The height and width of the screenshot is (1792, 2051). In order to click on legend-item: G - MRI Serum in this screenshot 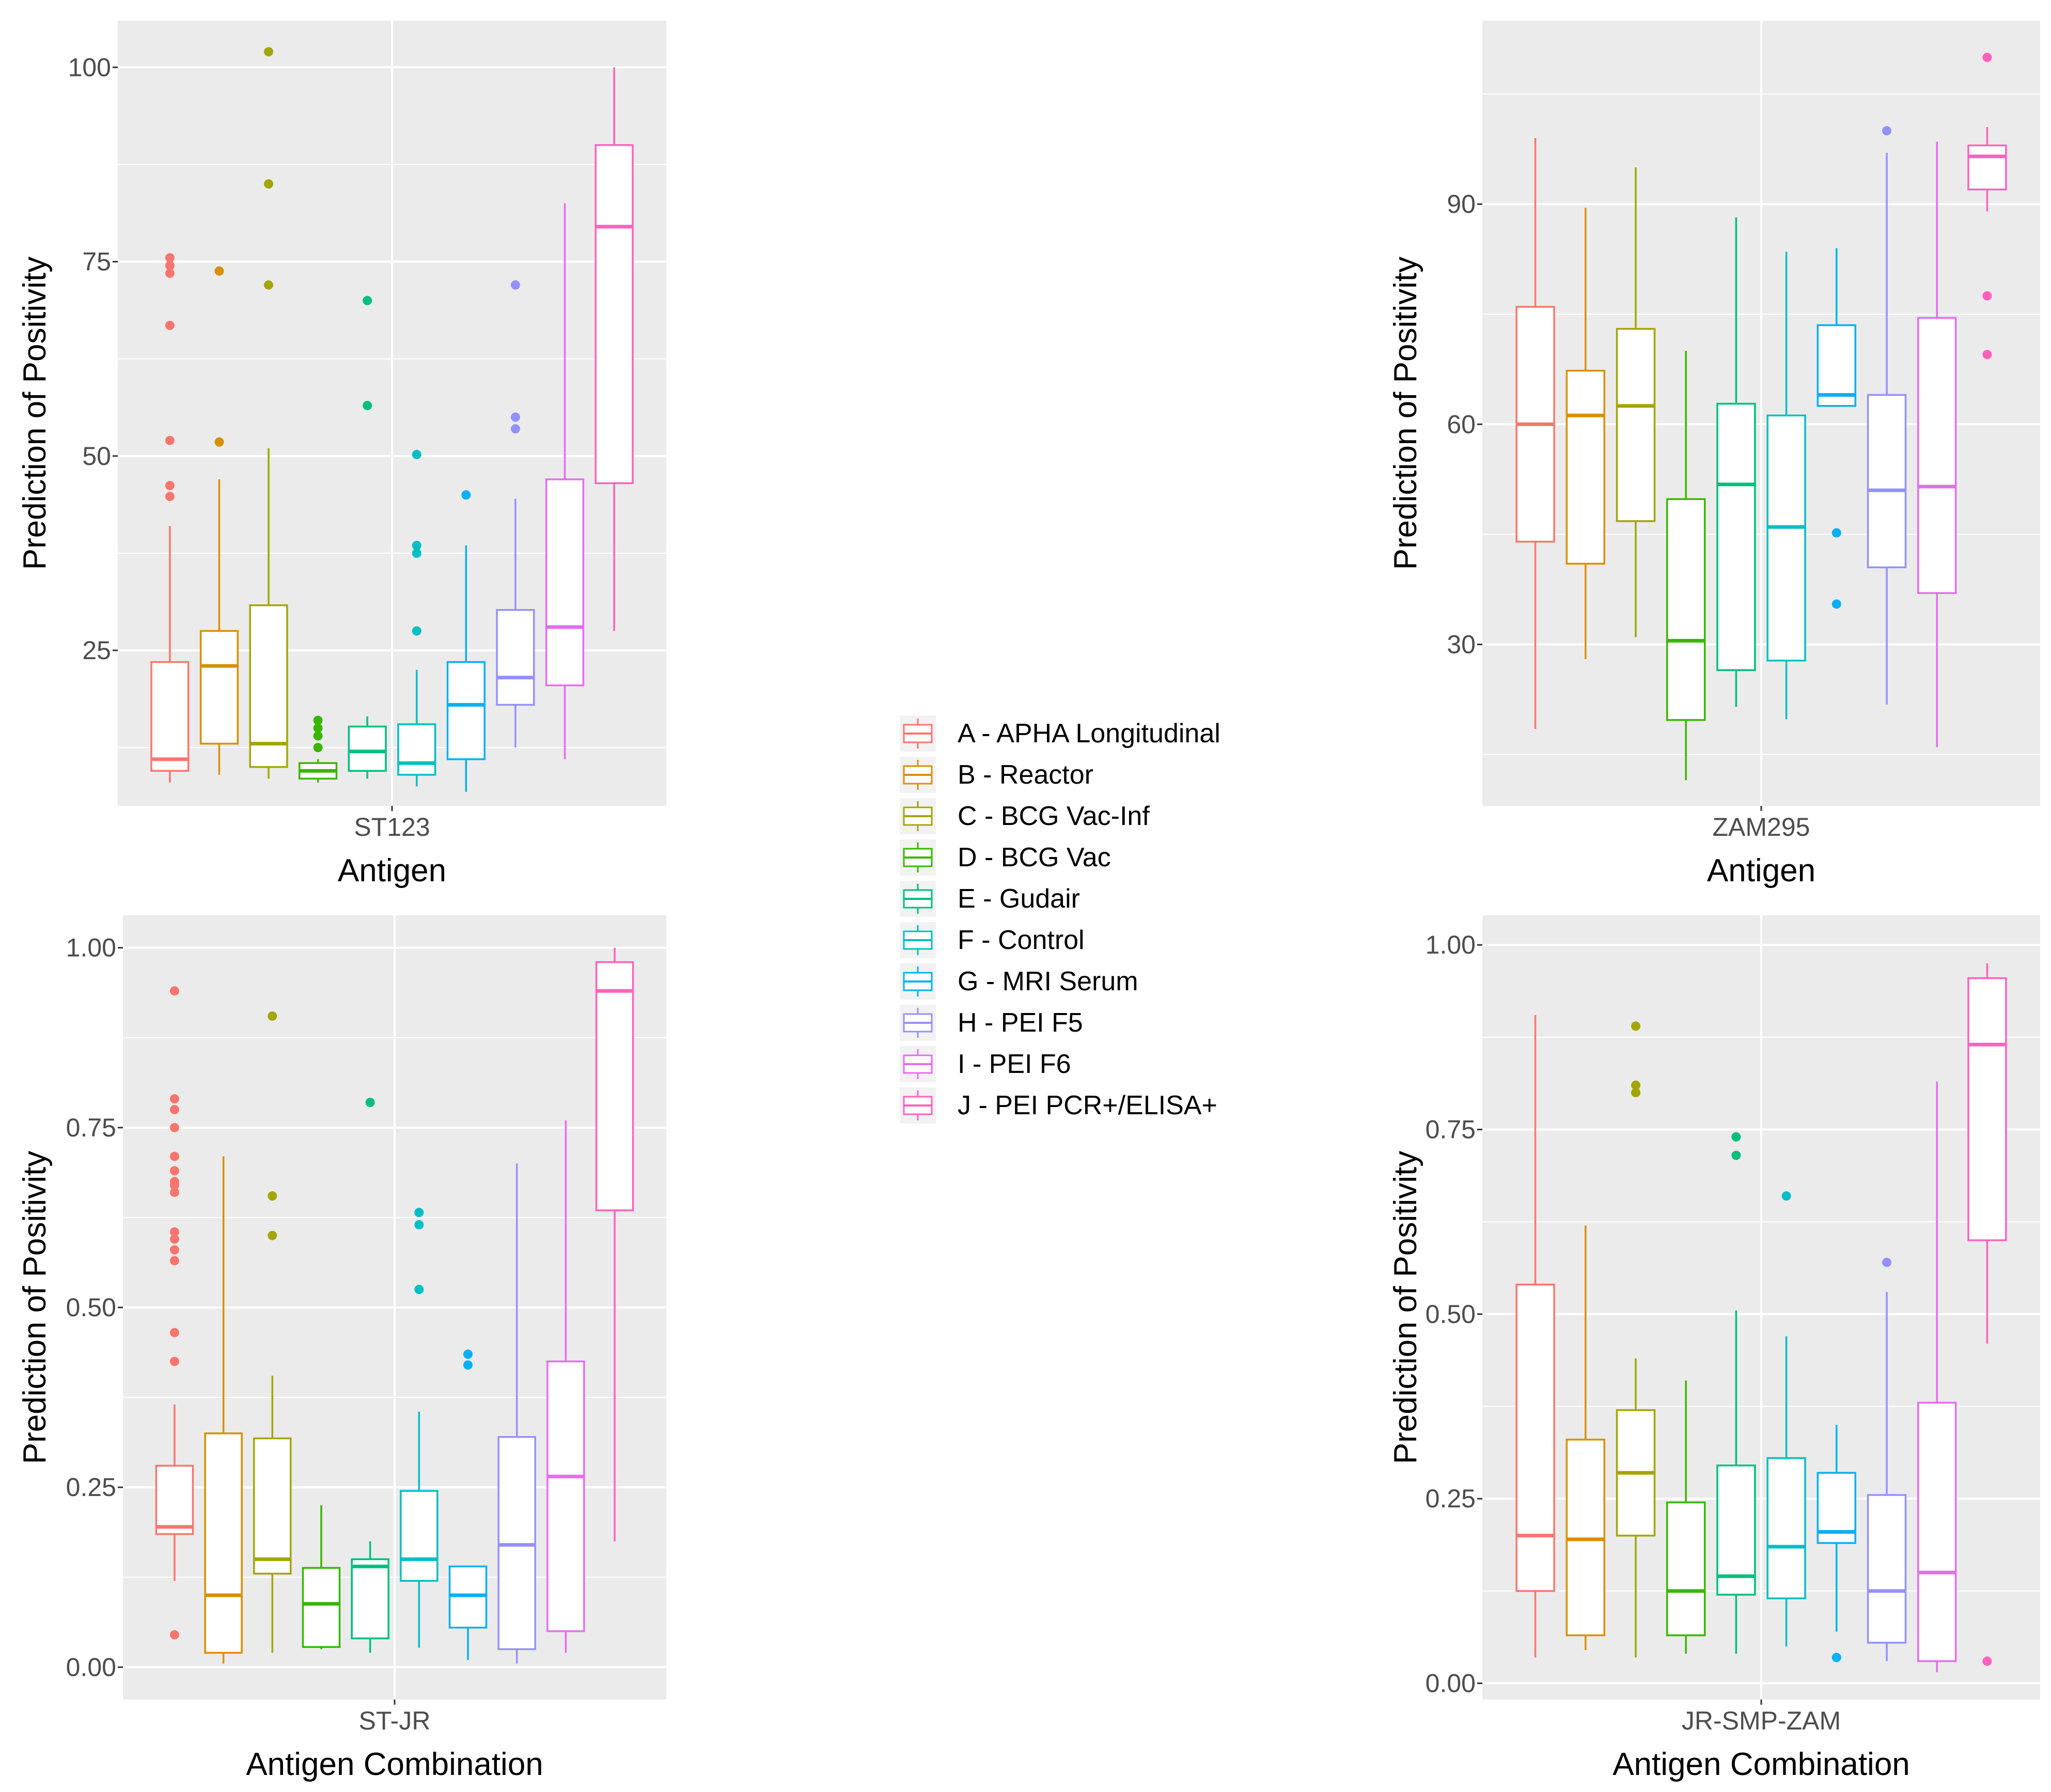, I will do `click(1019, 981)`.